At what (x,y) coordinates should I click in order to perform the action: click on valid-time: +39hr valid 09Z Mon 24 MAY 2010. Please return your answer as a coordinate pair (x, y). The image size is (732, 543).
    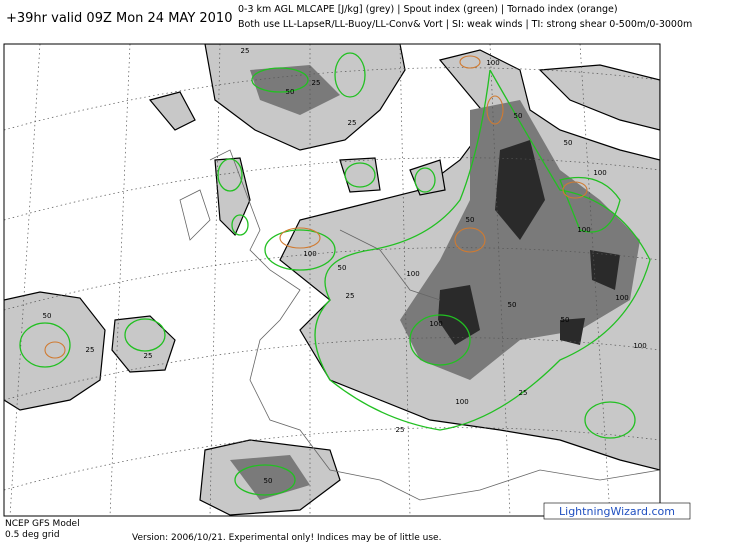
    Looking at the image, I should click on (119, 18).